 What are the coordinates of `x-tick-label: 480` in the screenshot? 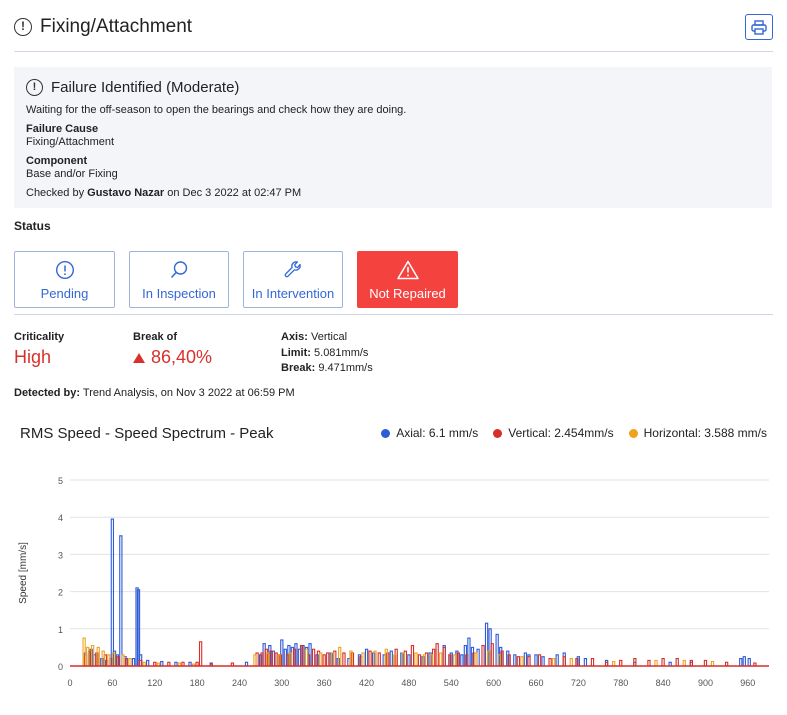 It's located at (408, 683).